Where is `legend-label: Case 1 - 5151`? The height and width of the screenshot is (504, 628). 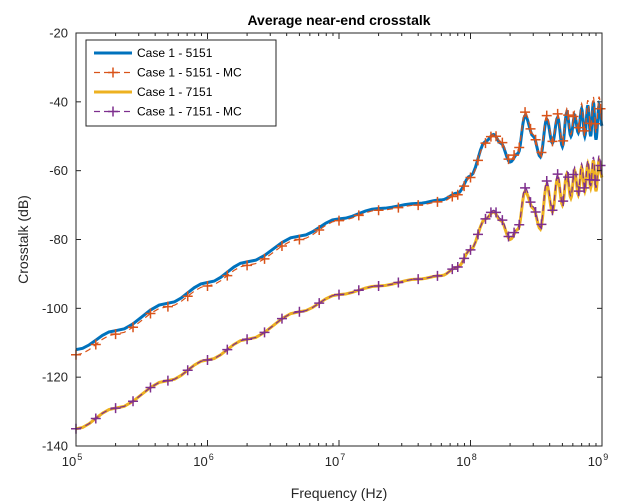 legend-label: Case 1 - 5151 is located at coordinates (175, 53).